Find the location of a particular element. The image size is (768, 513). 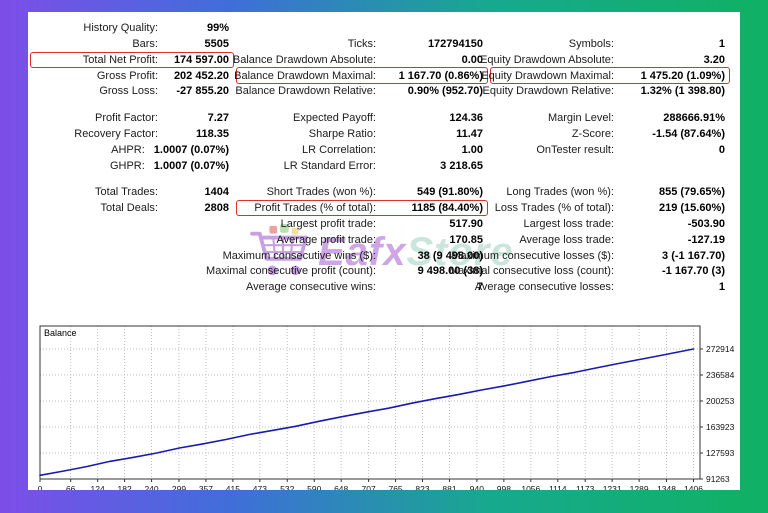

x-tick-label: 765 is located at coordinates (395, 487).